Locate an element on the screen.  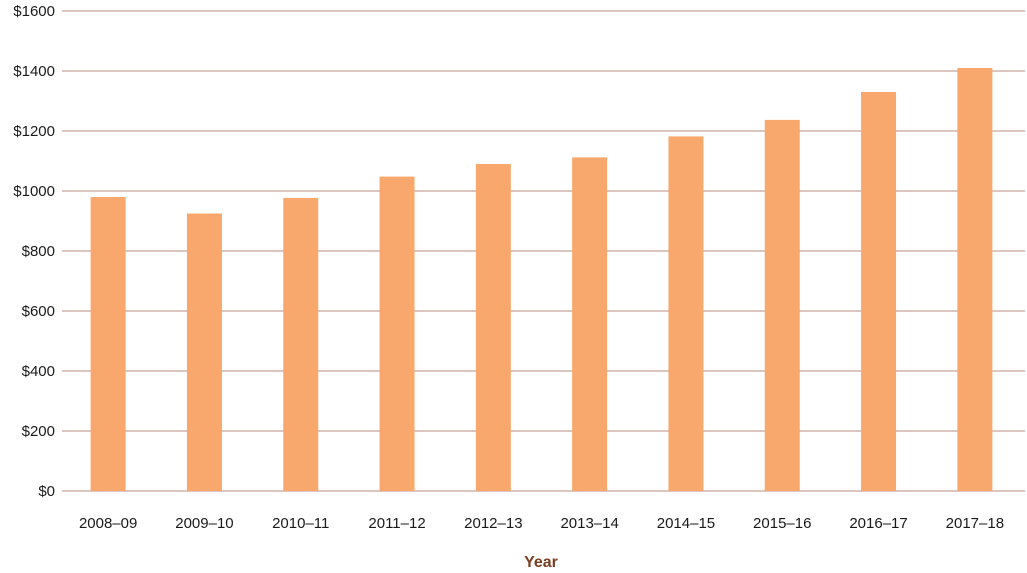
x-axis-title: Year is located at coordinates (541, 562).